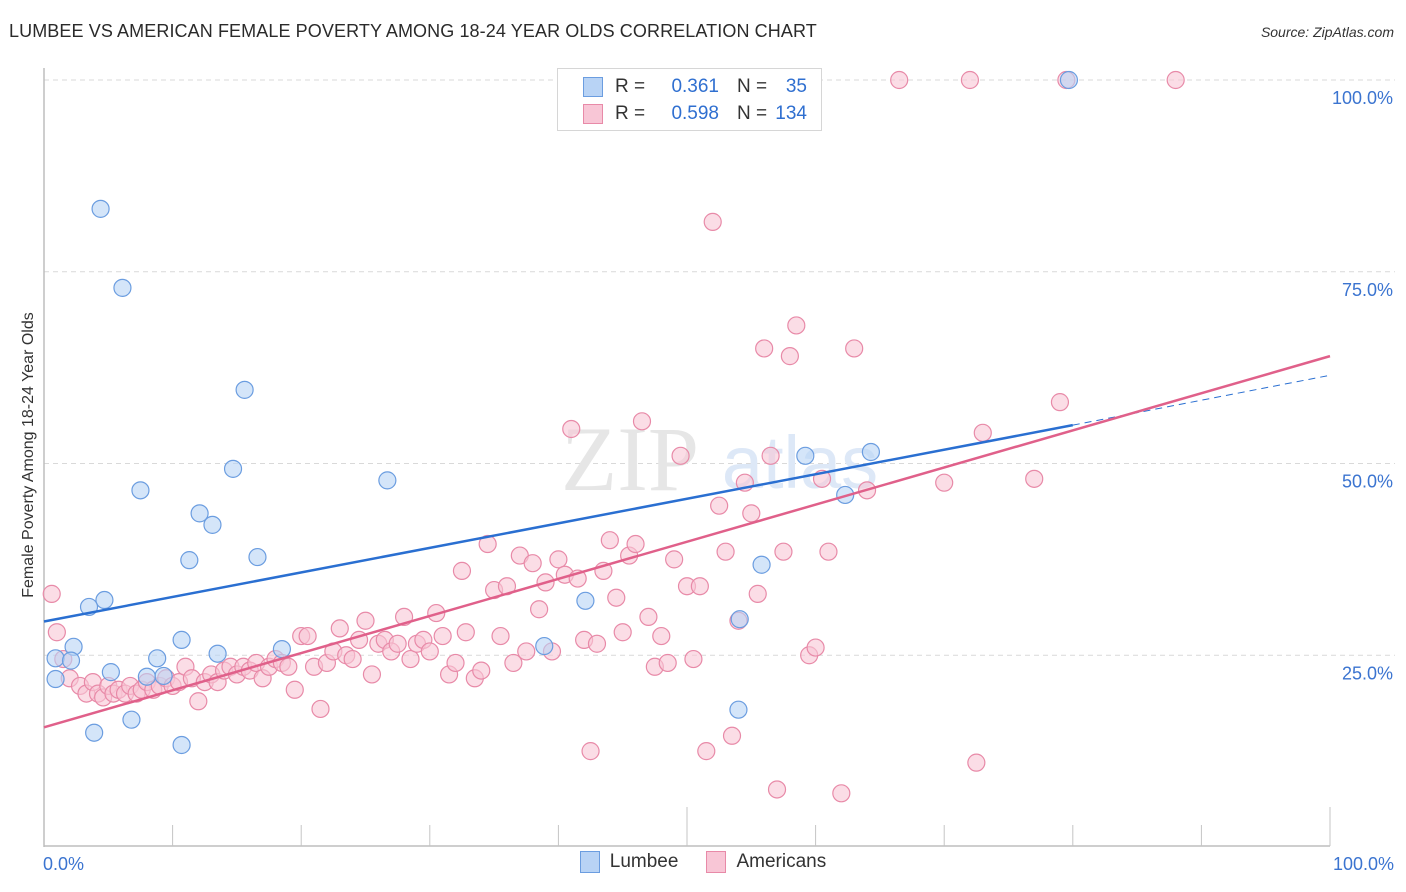 Image resolution: width=1406 pixels, height=892 pixels. What do you see at coordinates (766, 862) in the screenshot?
I see `legend-item-americans: Americans` at bounding box center [766, 862].